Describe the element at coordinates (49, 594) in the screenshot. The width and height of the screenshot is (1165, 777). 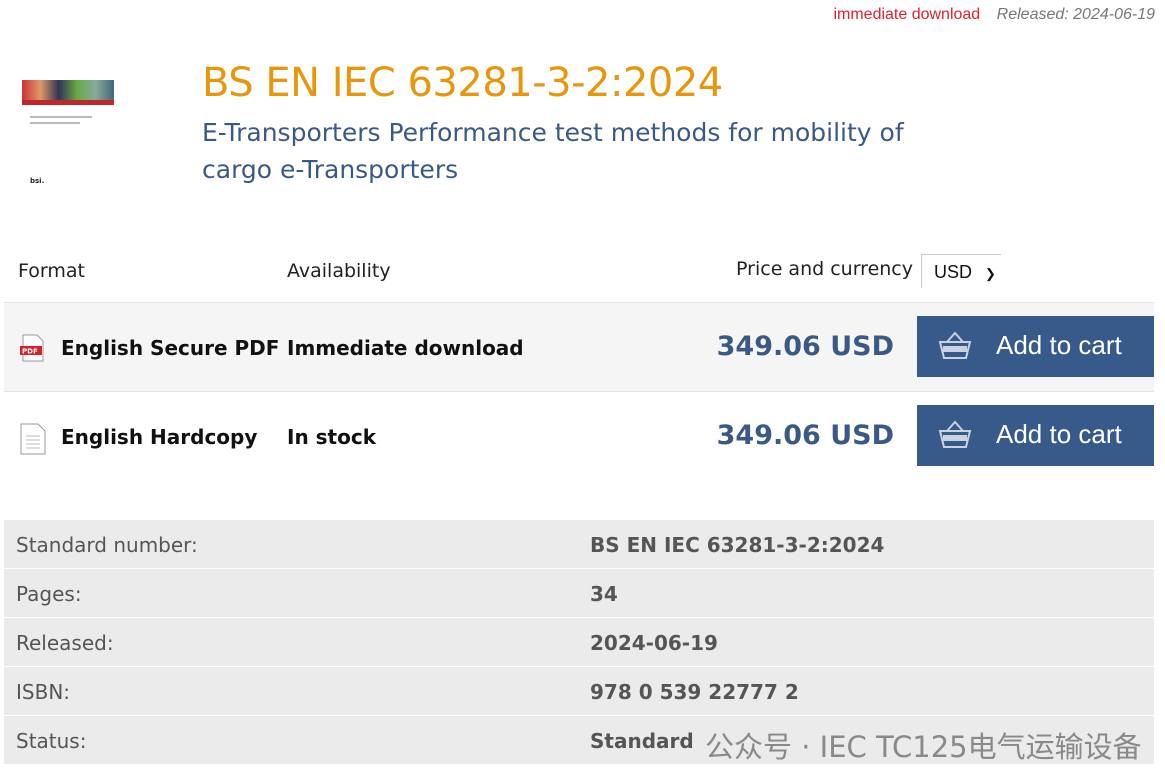
I see `detail-label: Pages:` at that location.